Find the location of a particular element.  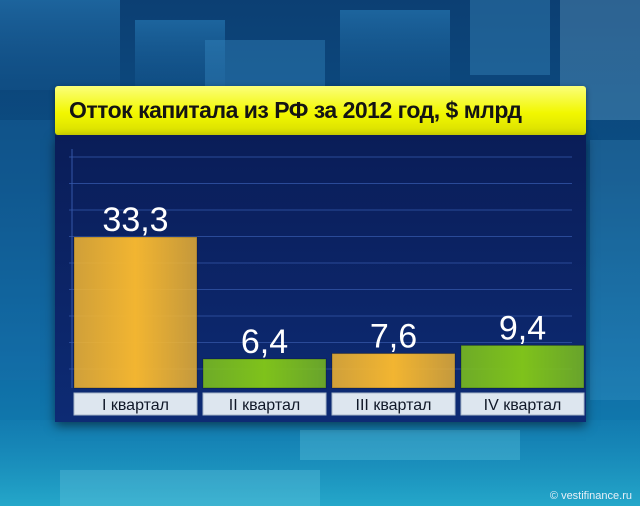

source-credit: © vestifinance.ru is located at coordinates (590, 496).